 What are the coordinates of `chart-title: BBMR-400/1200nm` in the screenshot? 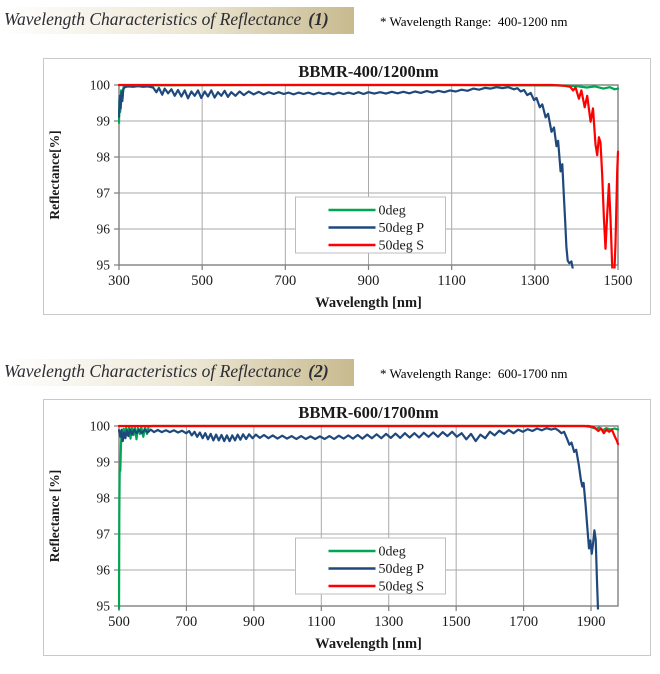 It's located at (368, 71).